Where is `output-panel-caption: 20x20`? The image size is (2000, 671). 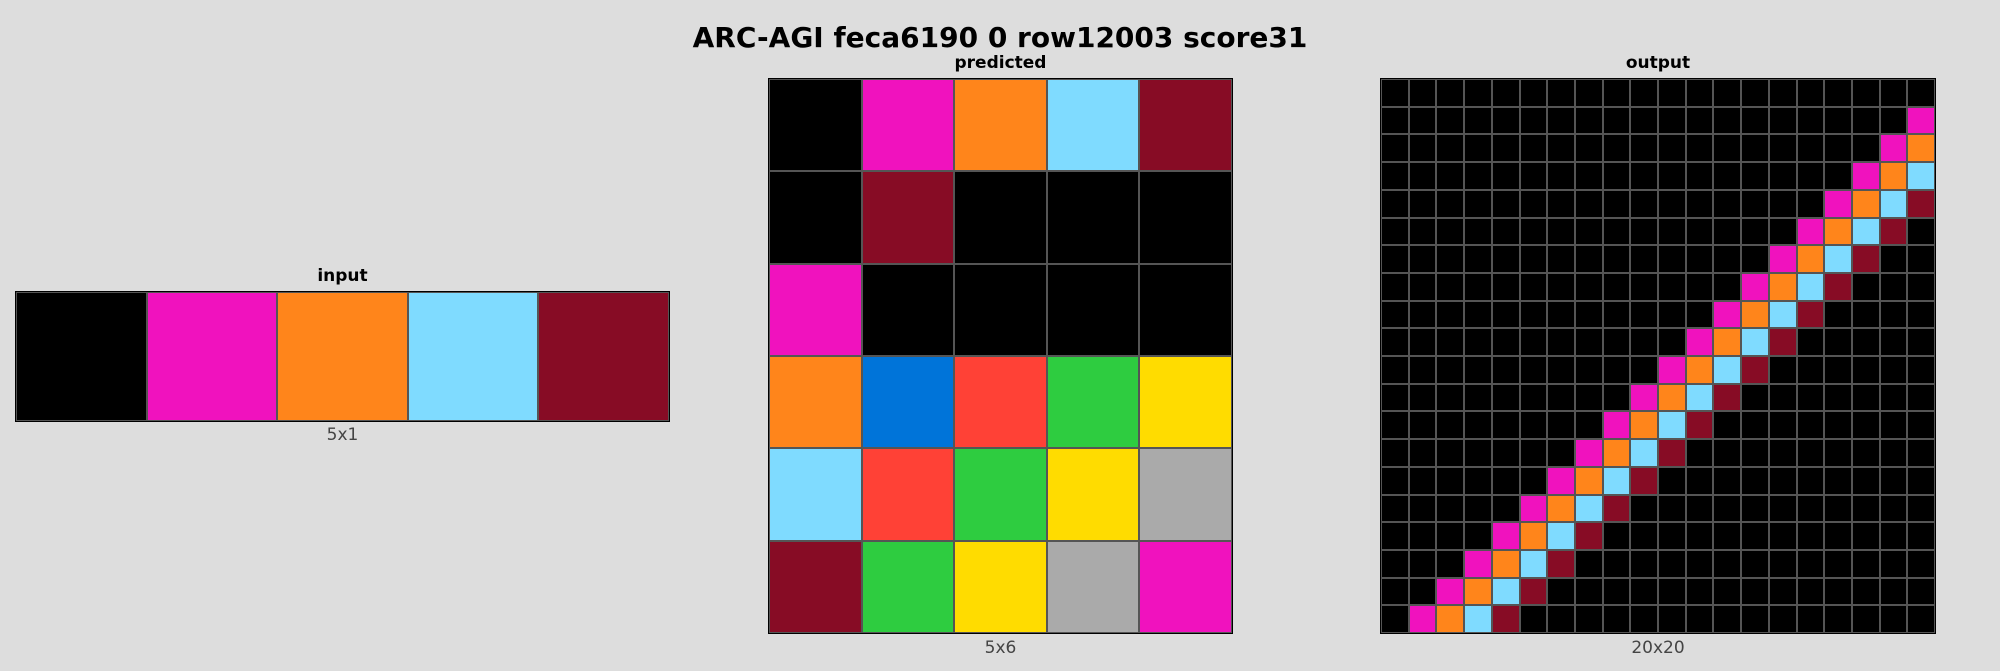 output-panel-caption: 20x20 is located at coordinates (1658, 648).